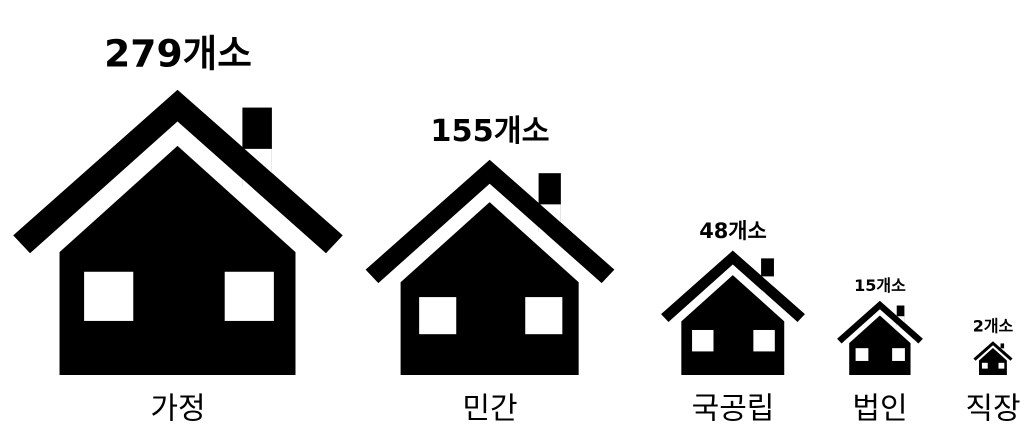  I want to click on category-label: 법인, so click(879, 409).